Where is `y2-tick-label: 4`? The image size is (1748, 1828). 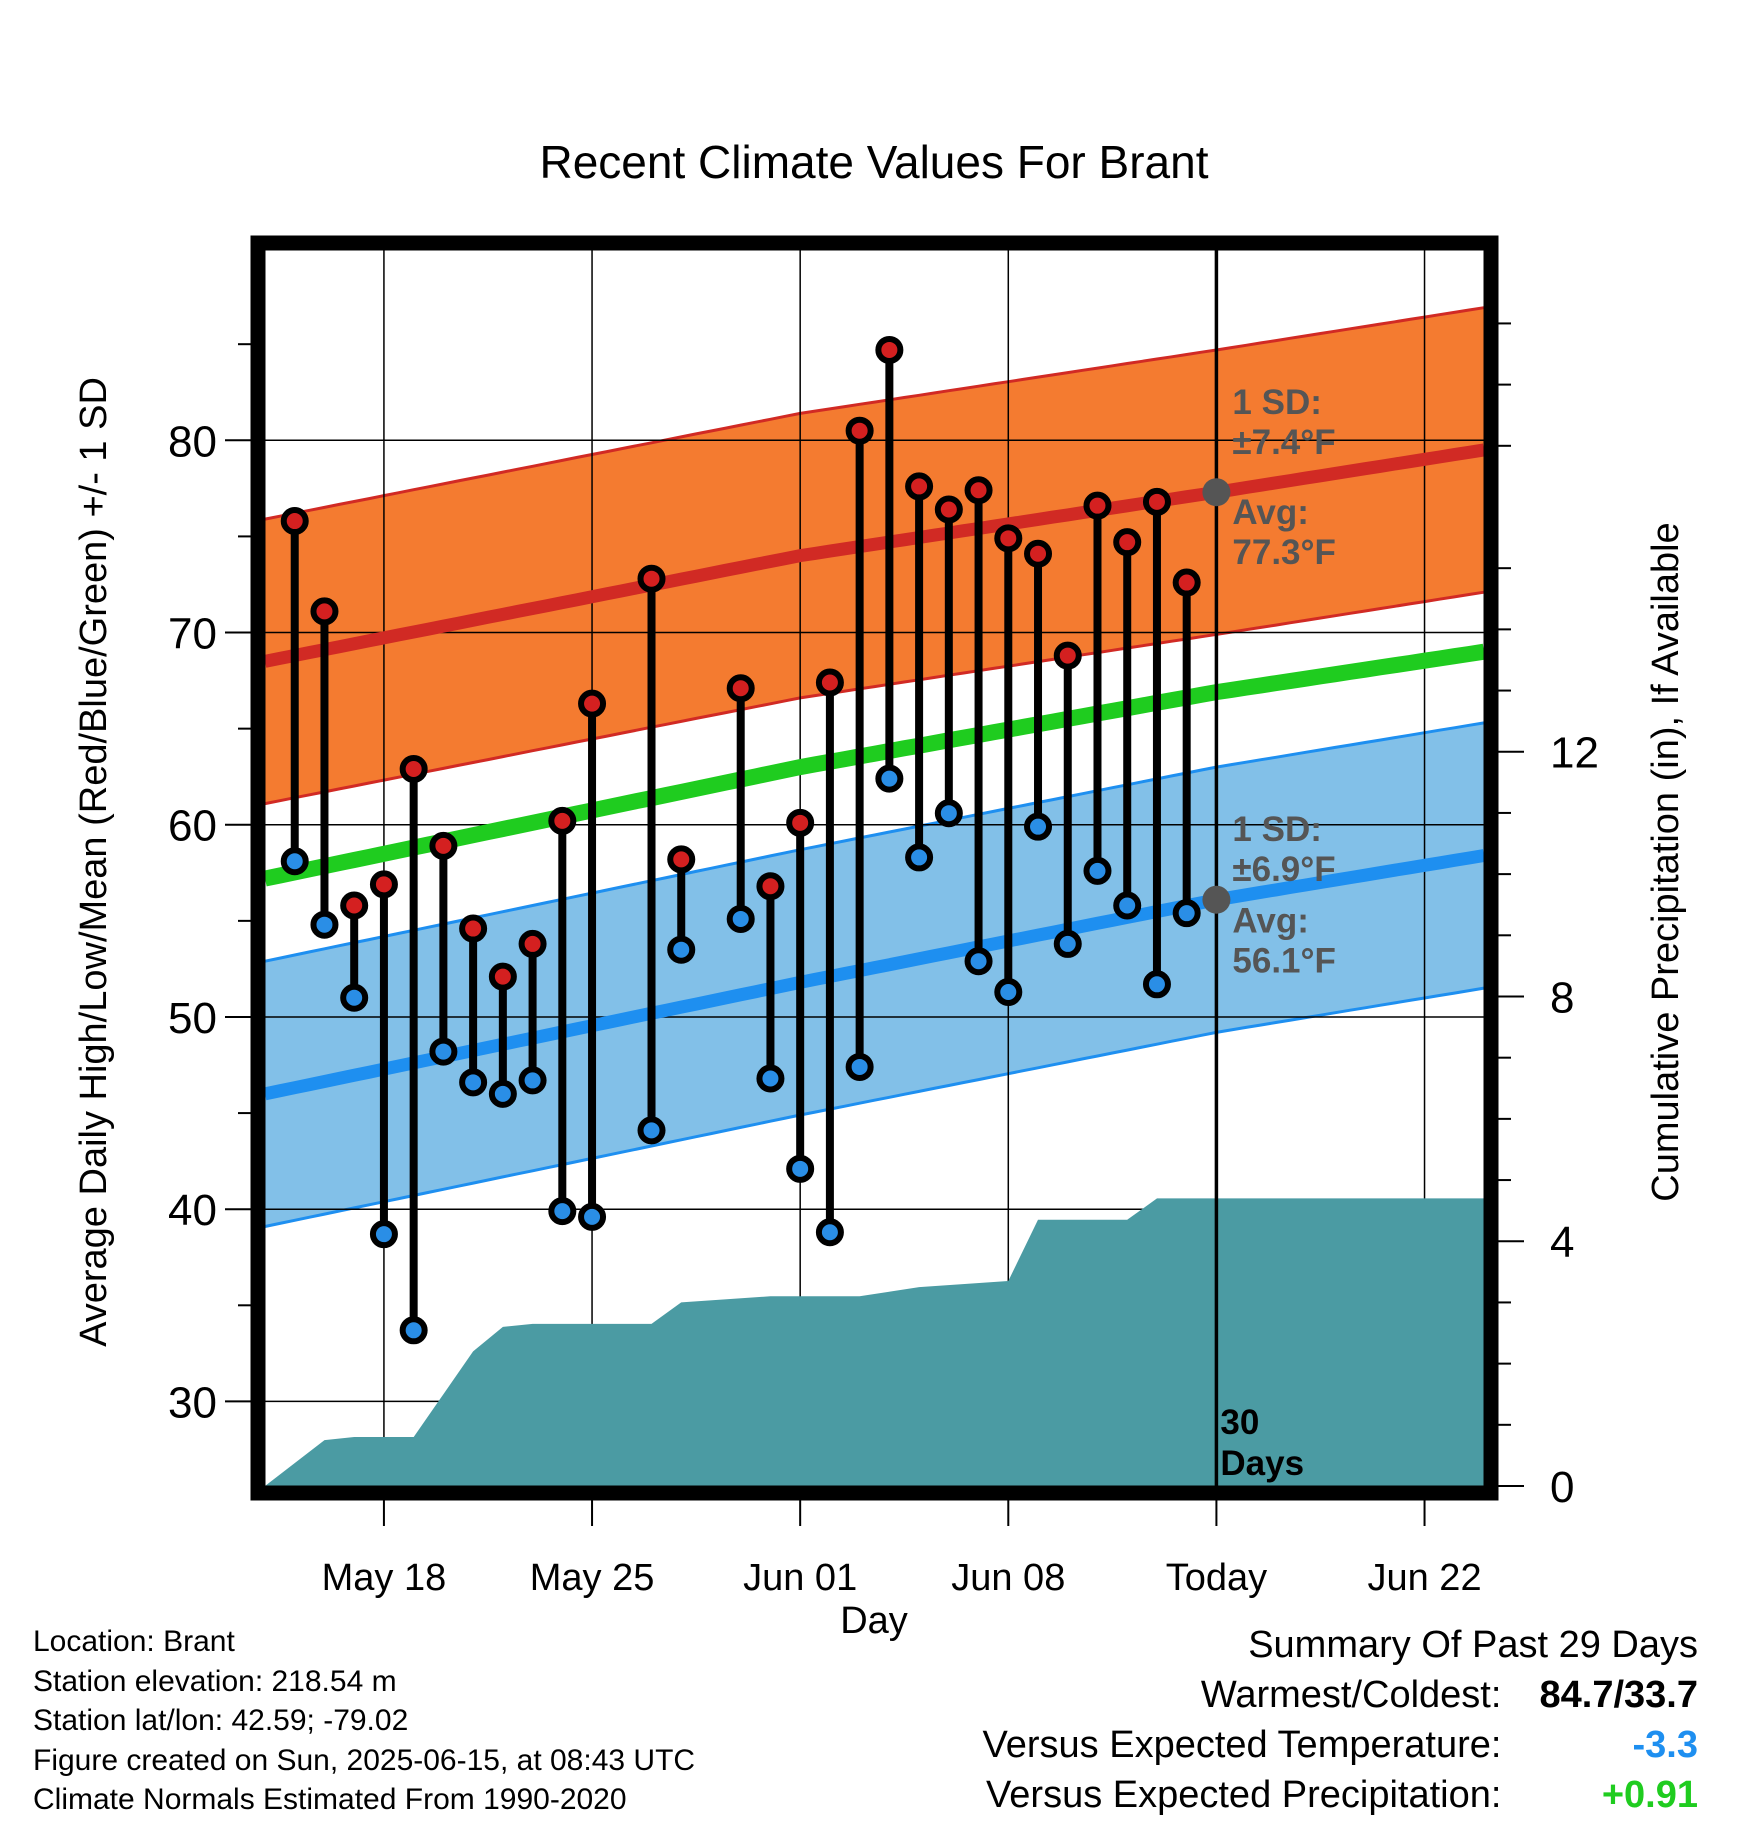
y2-tick-label: 4 is located at coordinates (1562, 1242).